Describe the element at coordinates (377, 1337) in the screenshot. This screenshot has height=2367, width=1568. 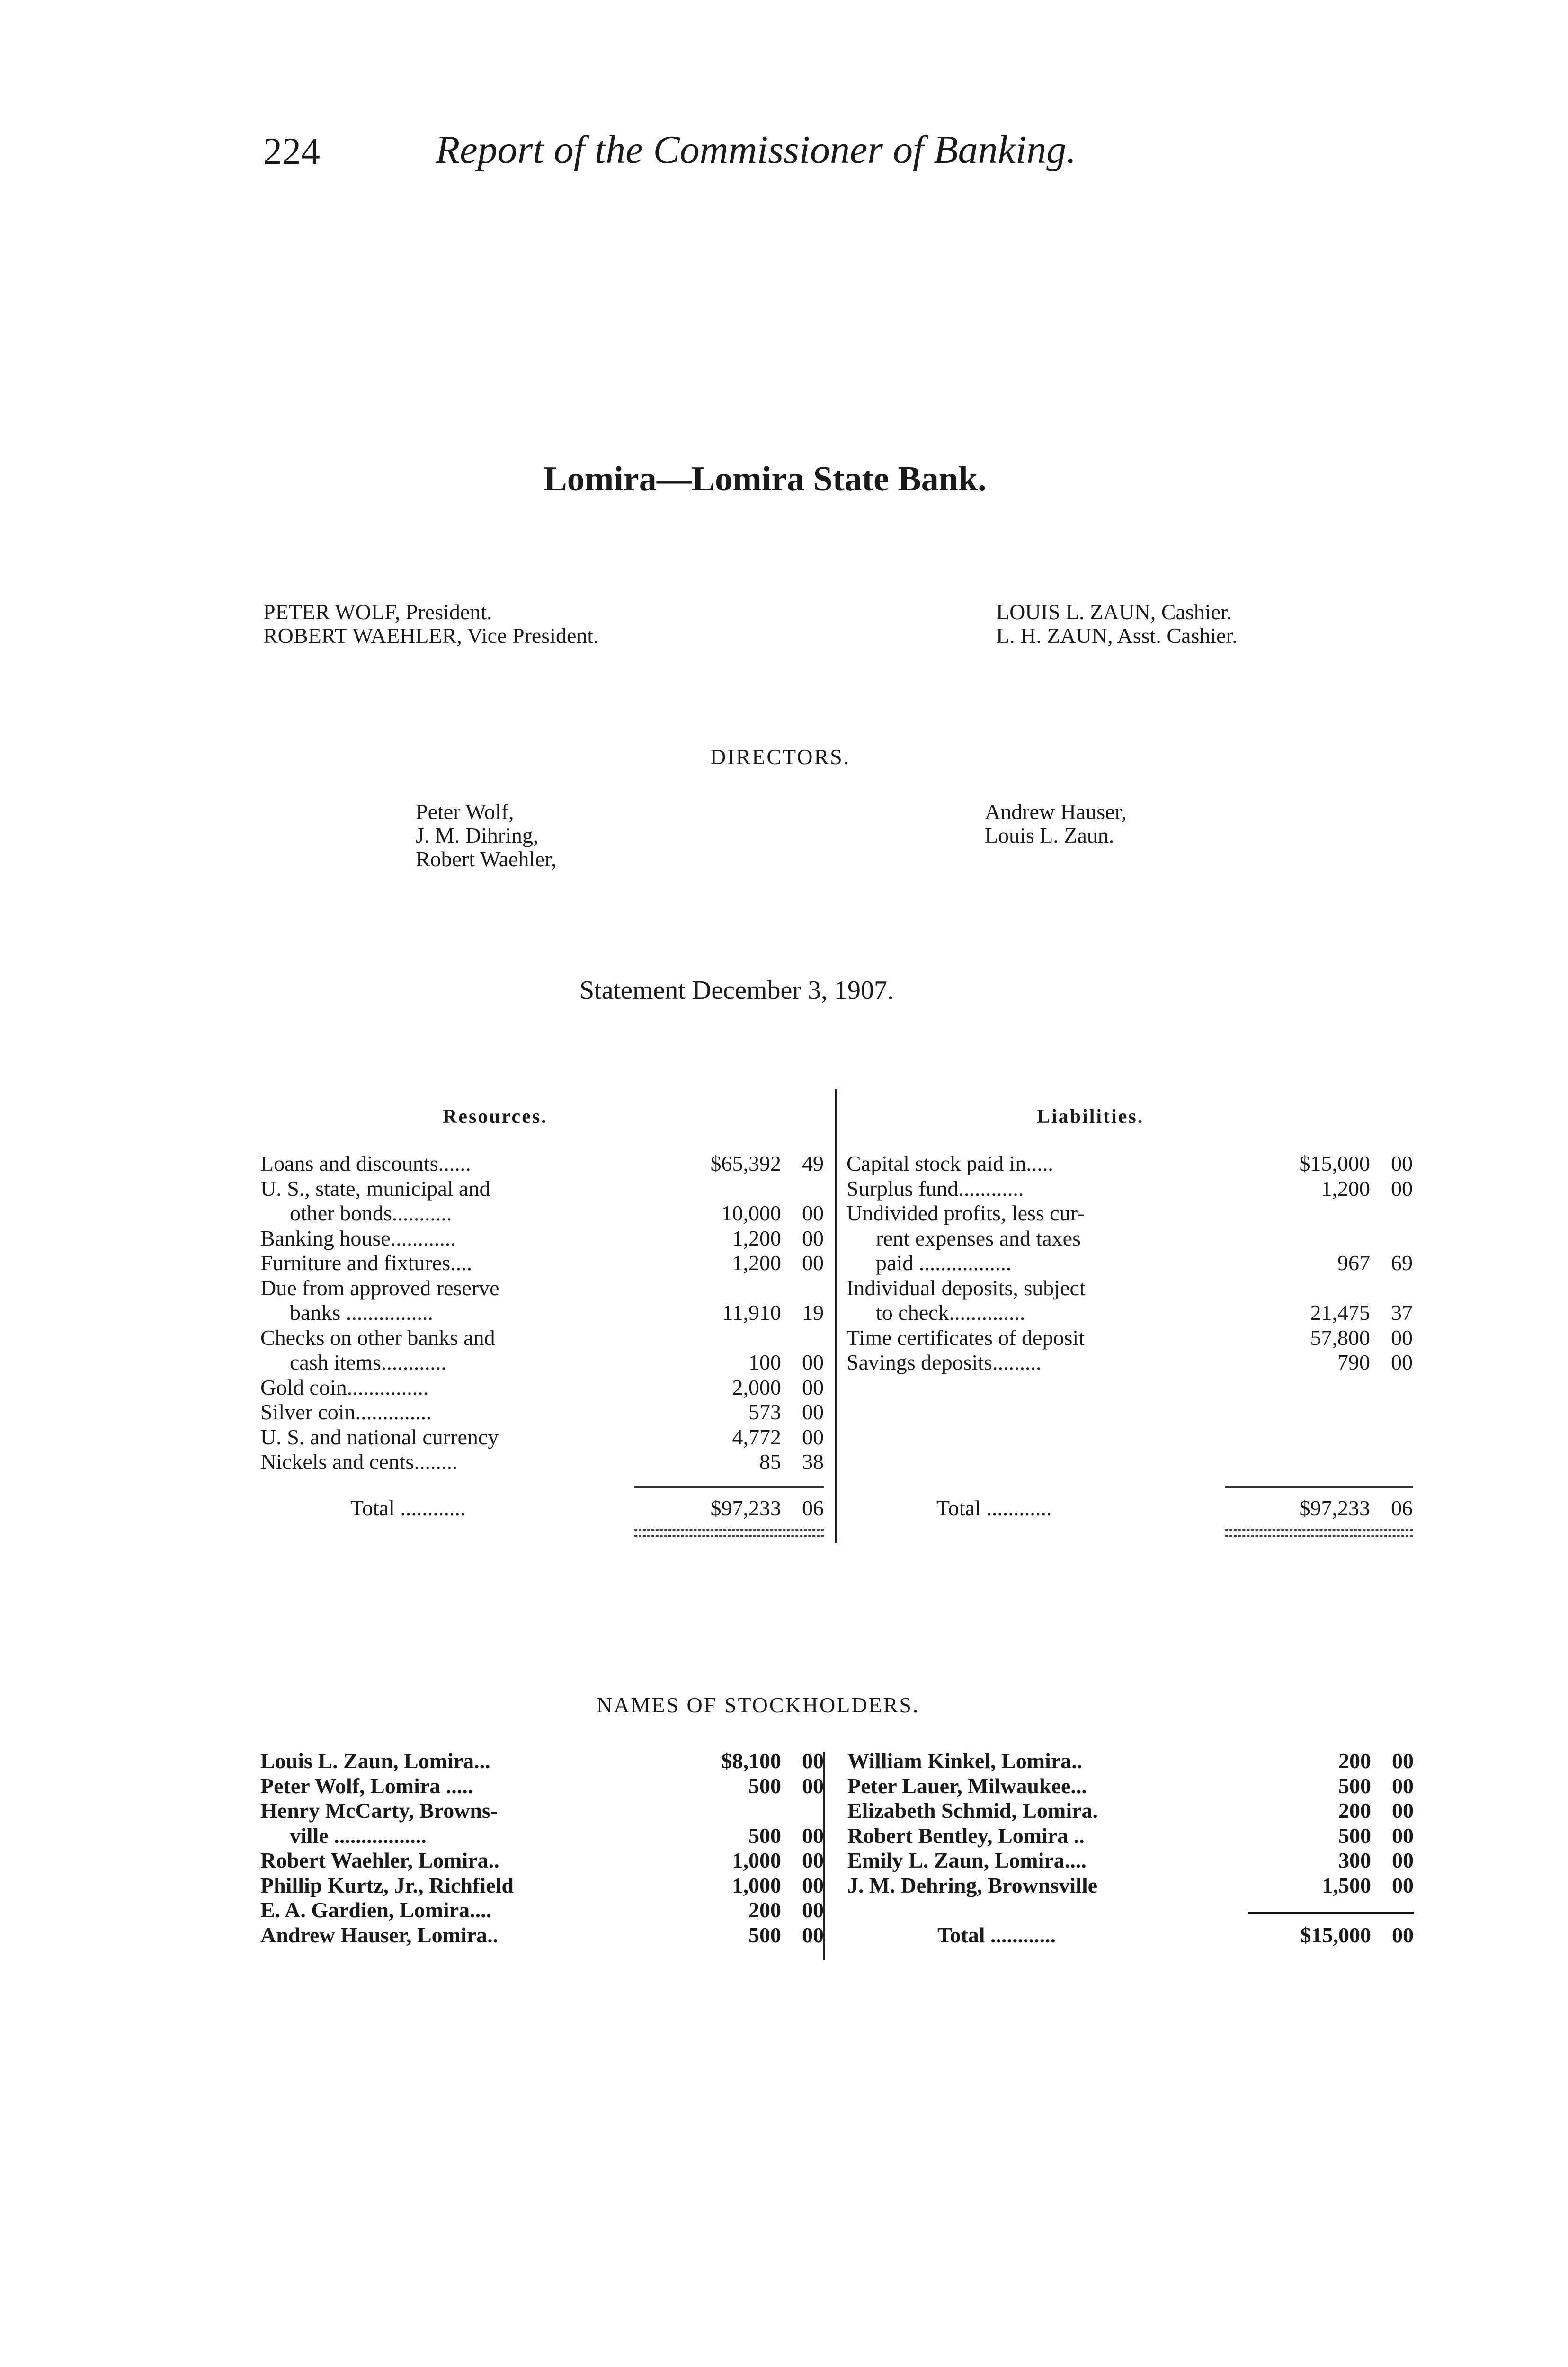
I see `row-label: Checks on other banks and` at that location.